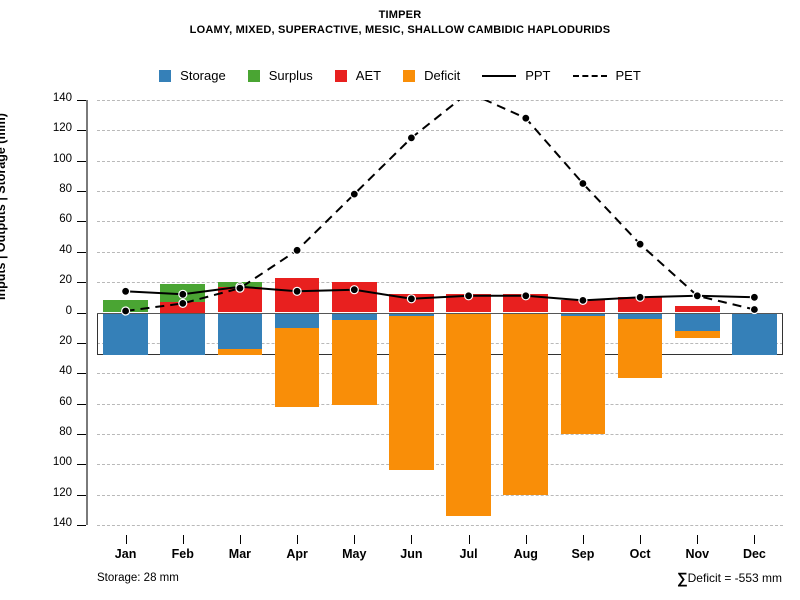 The height and width of the screenshot is (600, 800). I want to click on legend-item-surplus: Surplus, so click(280, 75).